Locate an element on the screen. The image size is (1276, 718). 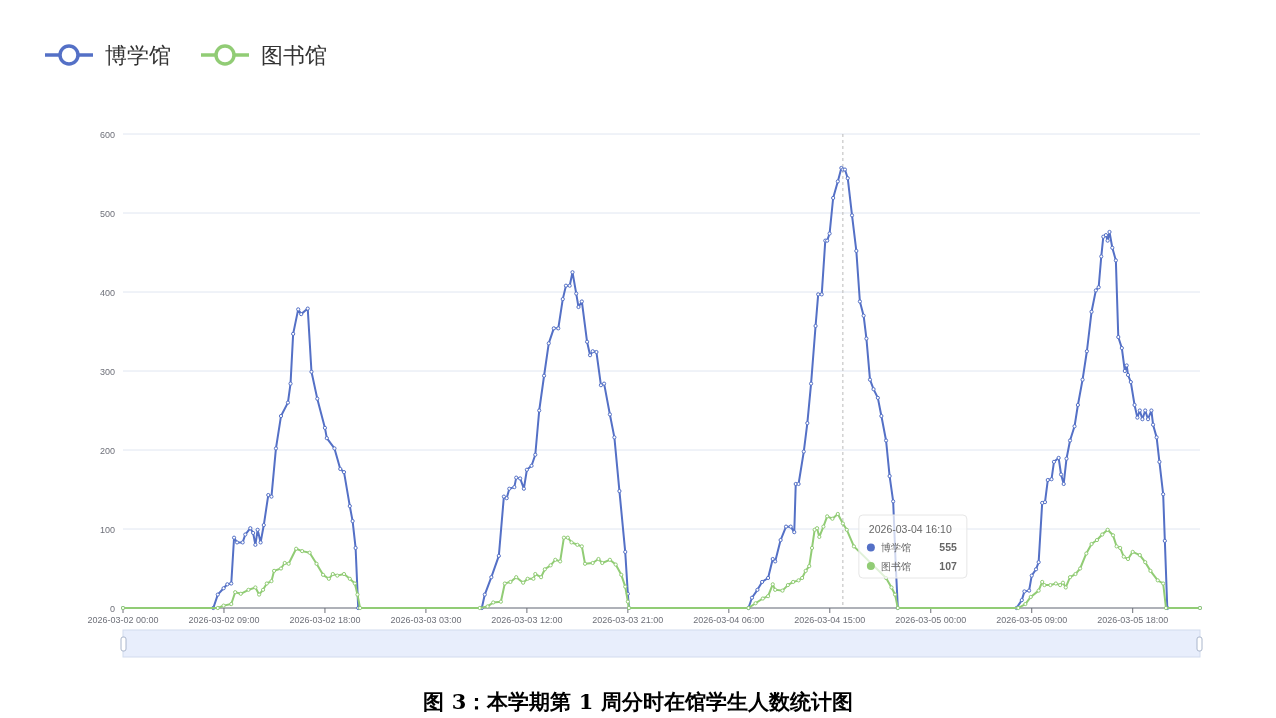
x-tick-label: 2026-03-03 03:00 is located at coordinates (426, 620).